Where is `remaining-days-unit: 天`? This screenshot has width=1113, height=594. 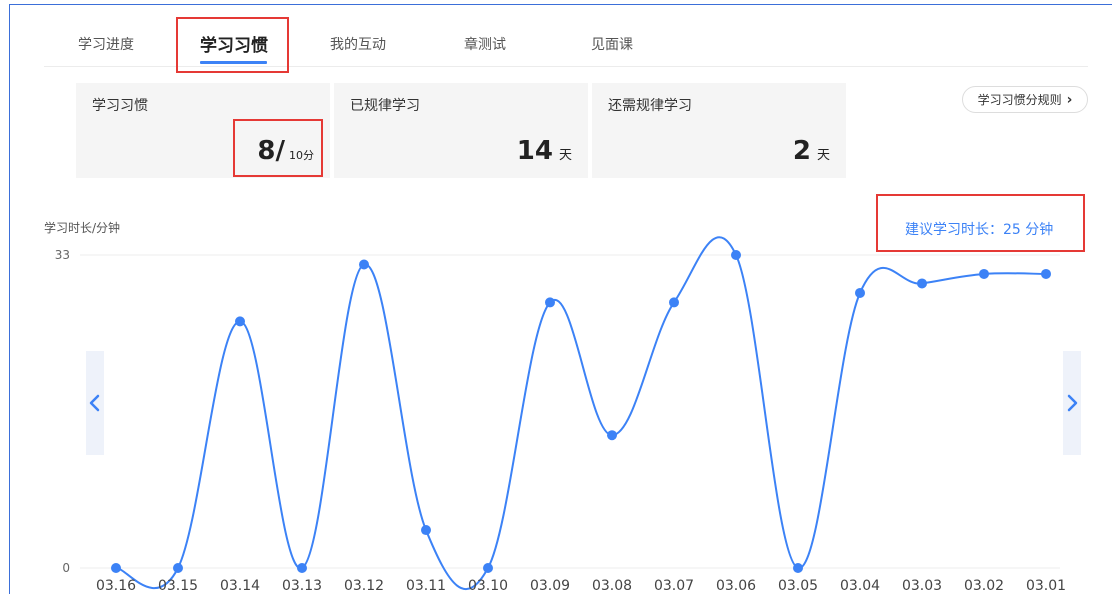 remaining-days-unit: 天 is located at coordinates (823, 155).